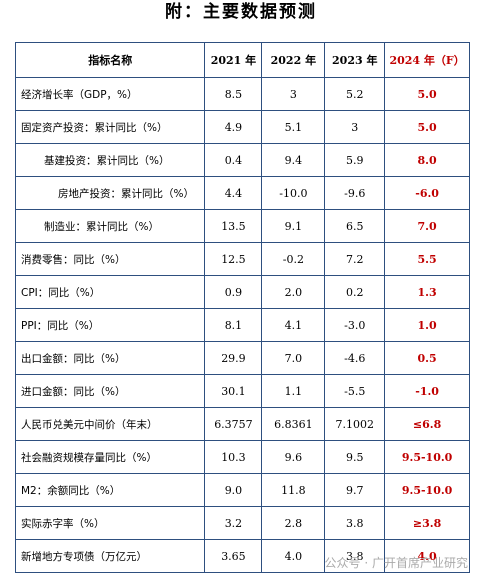 The width and height of the screenshot is (482, 580). I want to click on indicator-name: 出口金额：同比（%）, so click(110, 358).